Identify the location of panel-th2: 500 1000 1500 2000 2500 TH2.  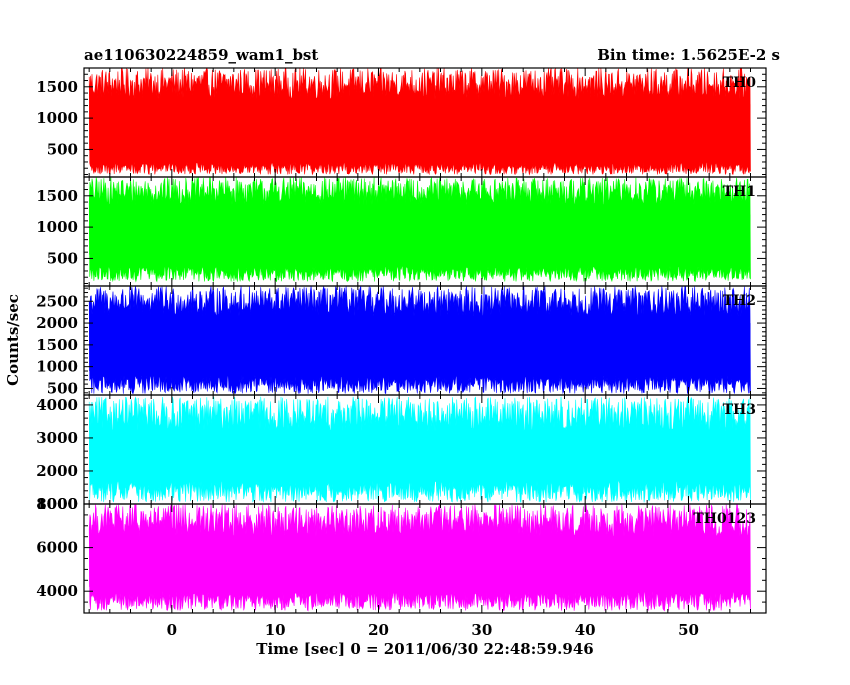
(401, 341).